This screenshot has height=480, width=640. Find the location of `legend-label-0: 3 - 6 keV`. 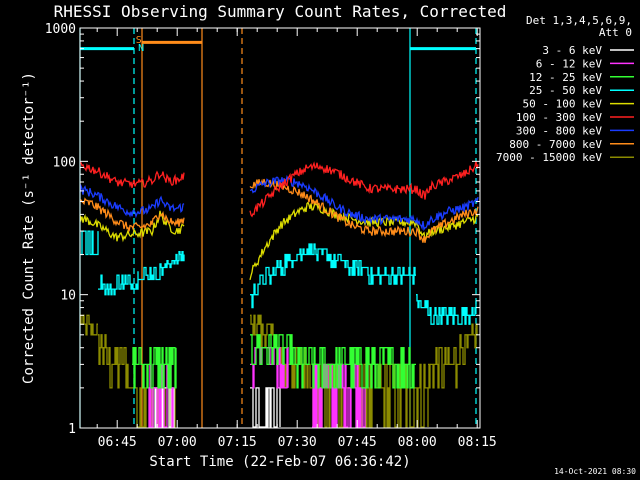

legend-label-0: 3 - 6 keV is located at coordinates (572, 50).